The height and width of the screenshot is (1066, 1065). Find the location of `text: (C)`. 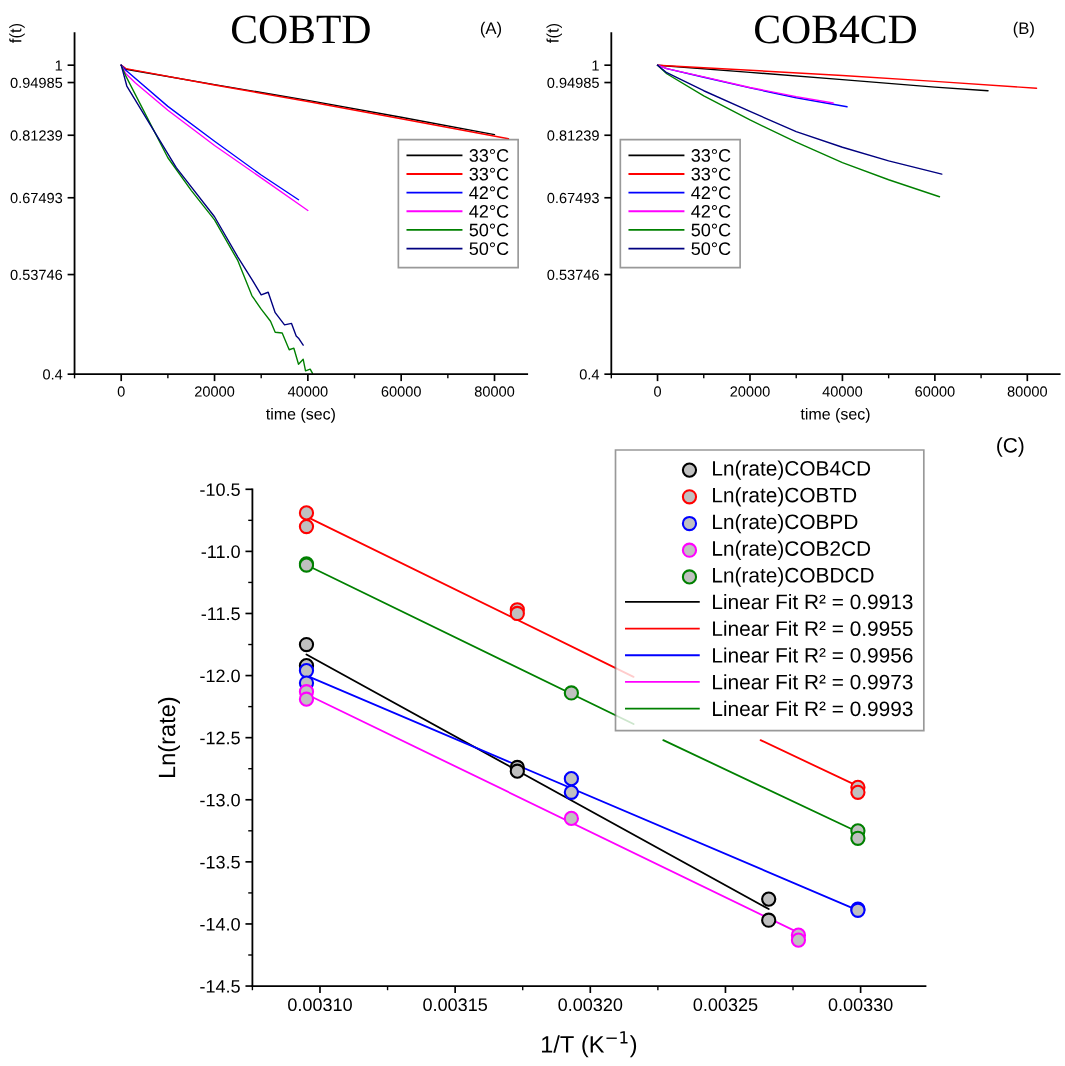

text: (C) is located at coordinates (1010, 447).